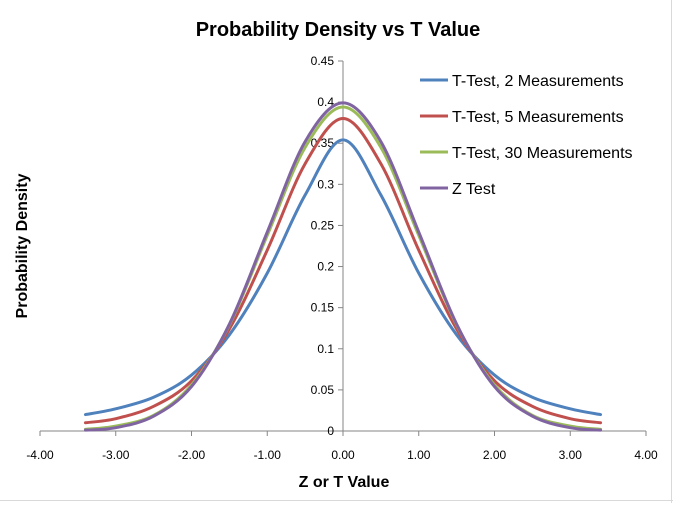 This screenshot has height=508, width=673. Describe the element at coordinates (336, 500) in the screenshot. I see `spreadsheet-gridline-bottom` at that location.